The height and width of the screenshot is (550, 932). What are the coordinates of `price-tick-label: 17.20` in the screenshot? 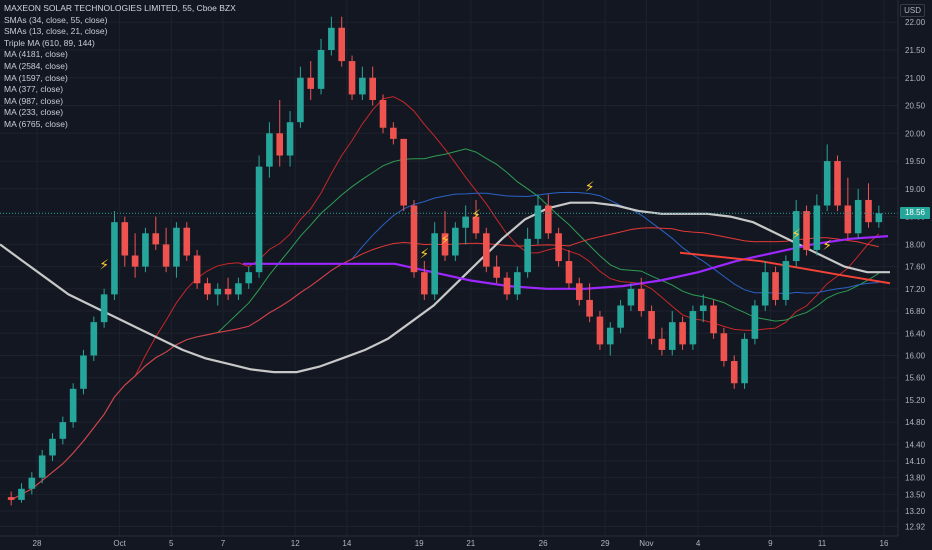 It's located at (915, 289).